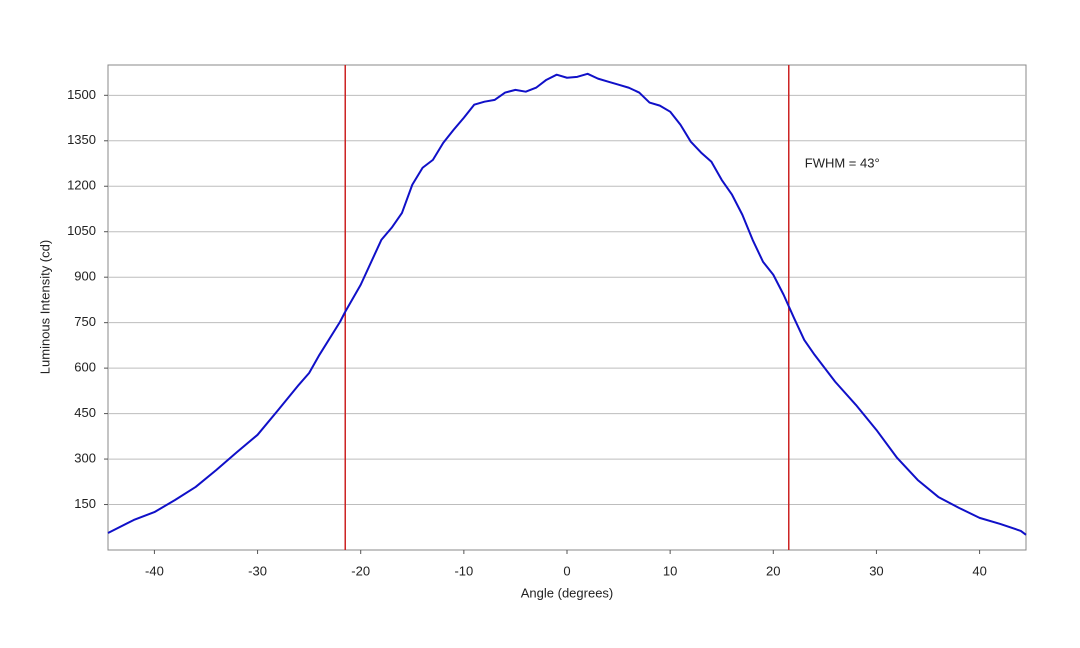  I want to click on x-tick-label: -10, so click(463, 570).